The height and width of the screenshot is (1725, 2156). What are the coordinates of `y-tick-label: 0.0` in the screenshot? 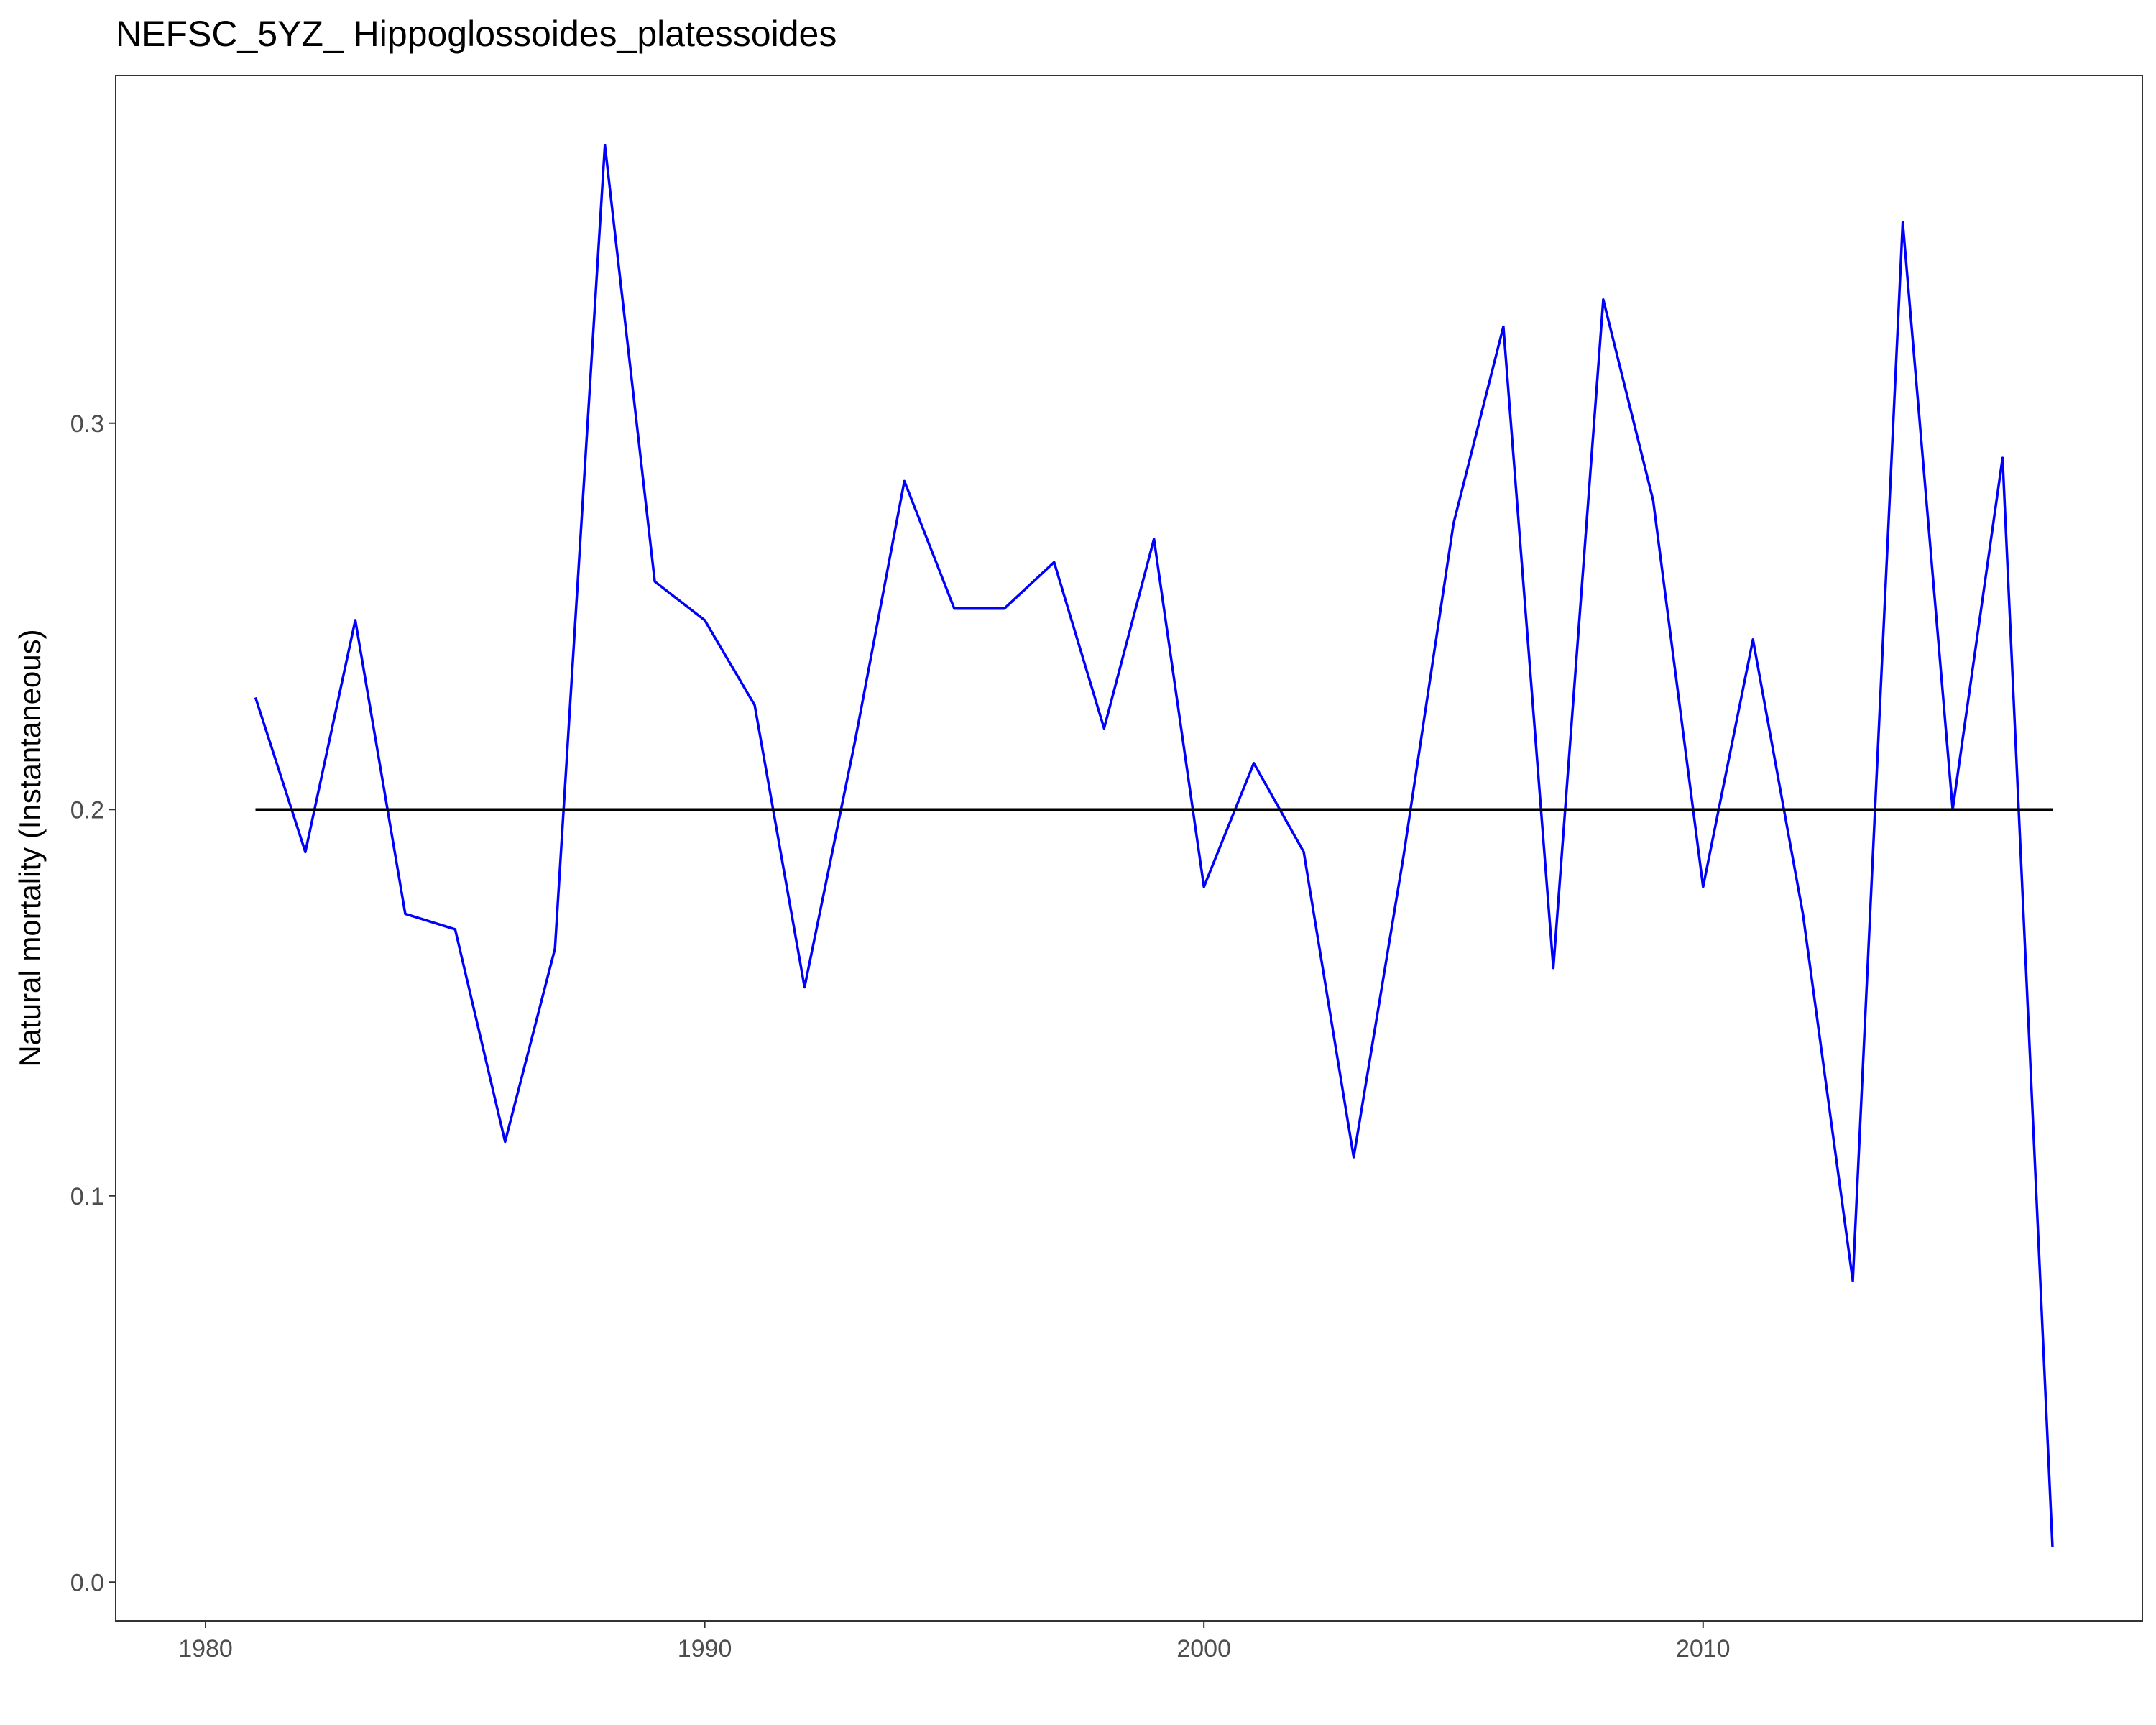 It's located at (87, 1582).